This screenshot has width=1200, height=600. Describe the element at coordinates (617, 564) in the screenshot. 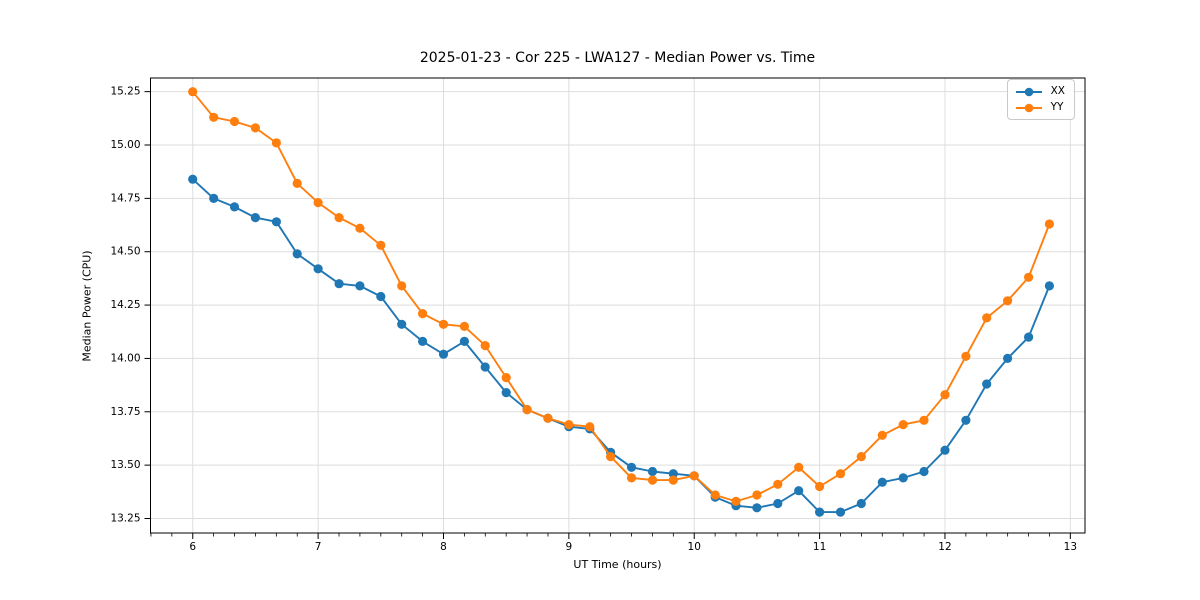

I see `x-axis-label: UT Time (hours)` at that location.